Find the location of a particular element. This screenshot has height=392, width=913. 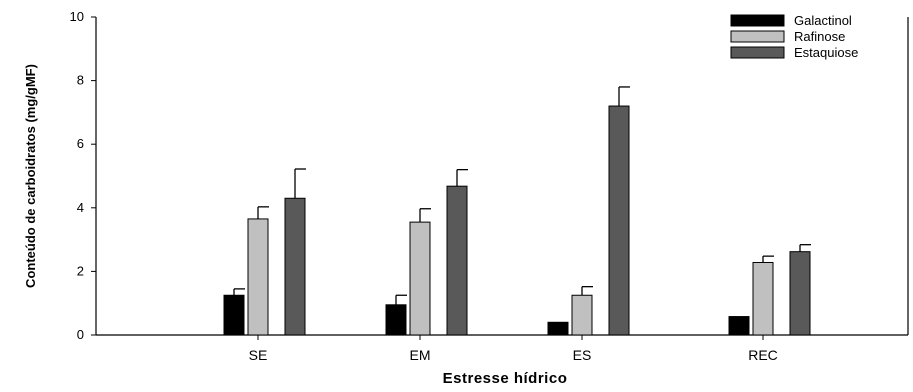

y-tick-label: 6 is located at coordinates (80, 143).